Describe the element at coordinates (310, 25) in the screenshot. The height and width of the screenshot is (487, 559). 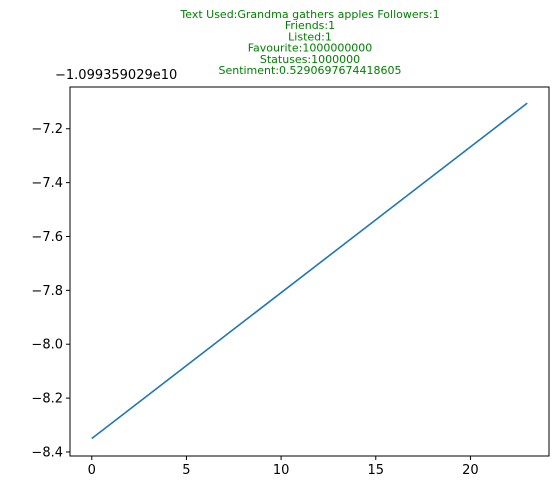
I see `chart-title-line: Friends:1` at that location.